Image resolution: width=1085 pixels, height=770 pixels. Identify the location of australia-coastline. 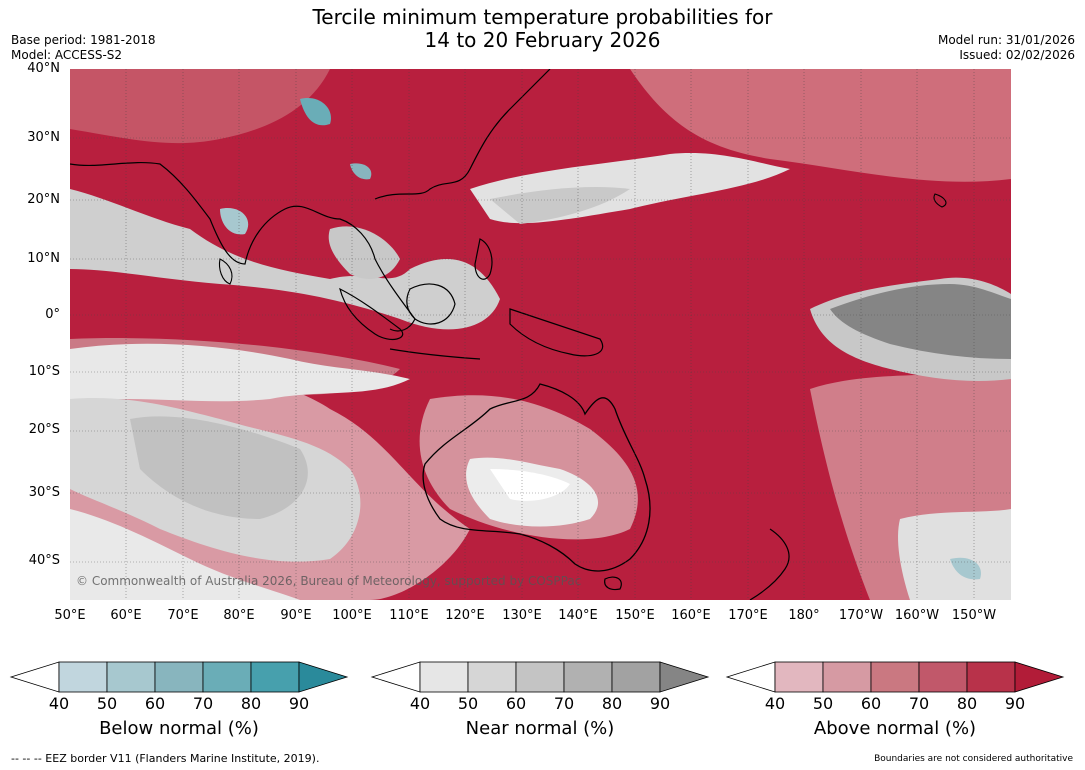
(536, 477).